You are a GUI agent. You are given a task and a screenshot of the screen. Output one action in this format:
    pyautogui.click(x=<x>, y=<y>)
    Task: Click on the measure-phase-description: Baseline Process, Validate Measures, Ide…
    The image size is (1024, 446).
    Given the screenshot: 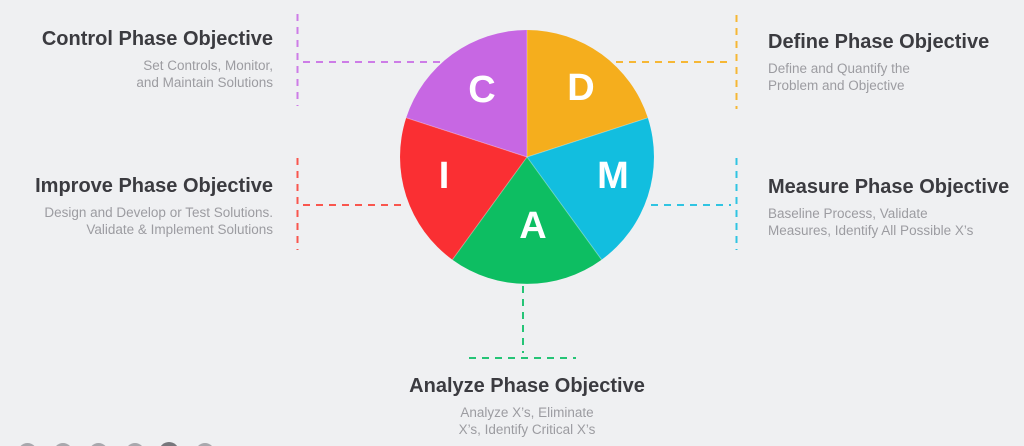 What is the action you would take?
    pyautogui.click(x=888, y=222)
    